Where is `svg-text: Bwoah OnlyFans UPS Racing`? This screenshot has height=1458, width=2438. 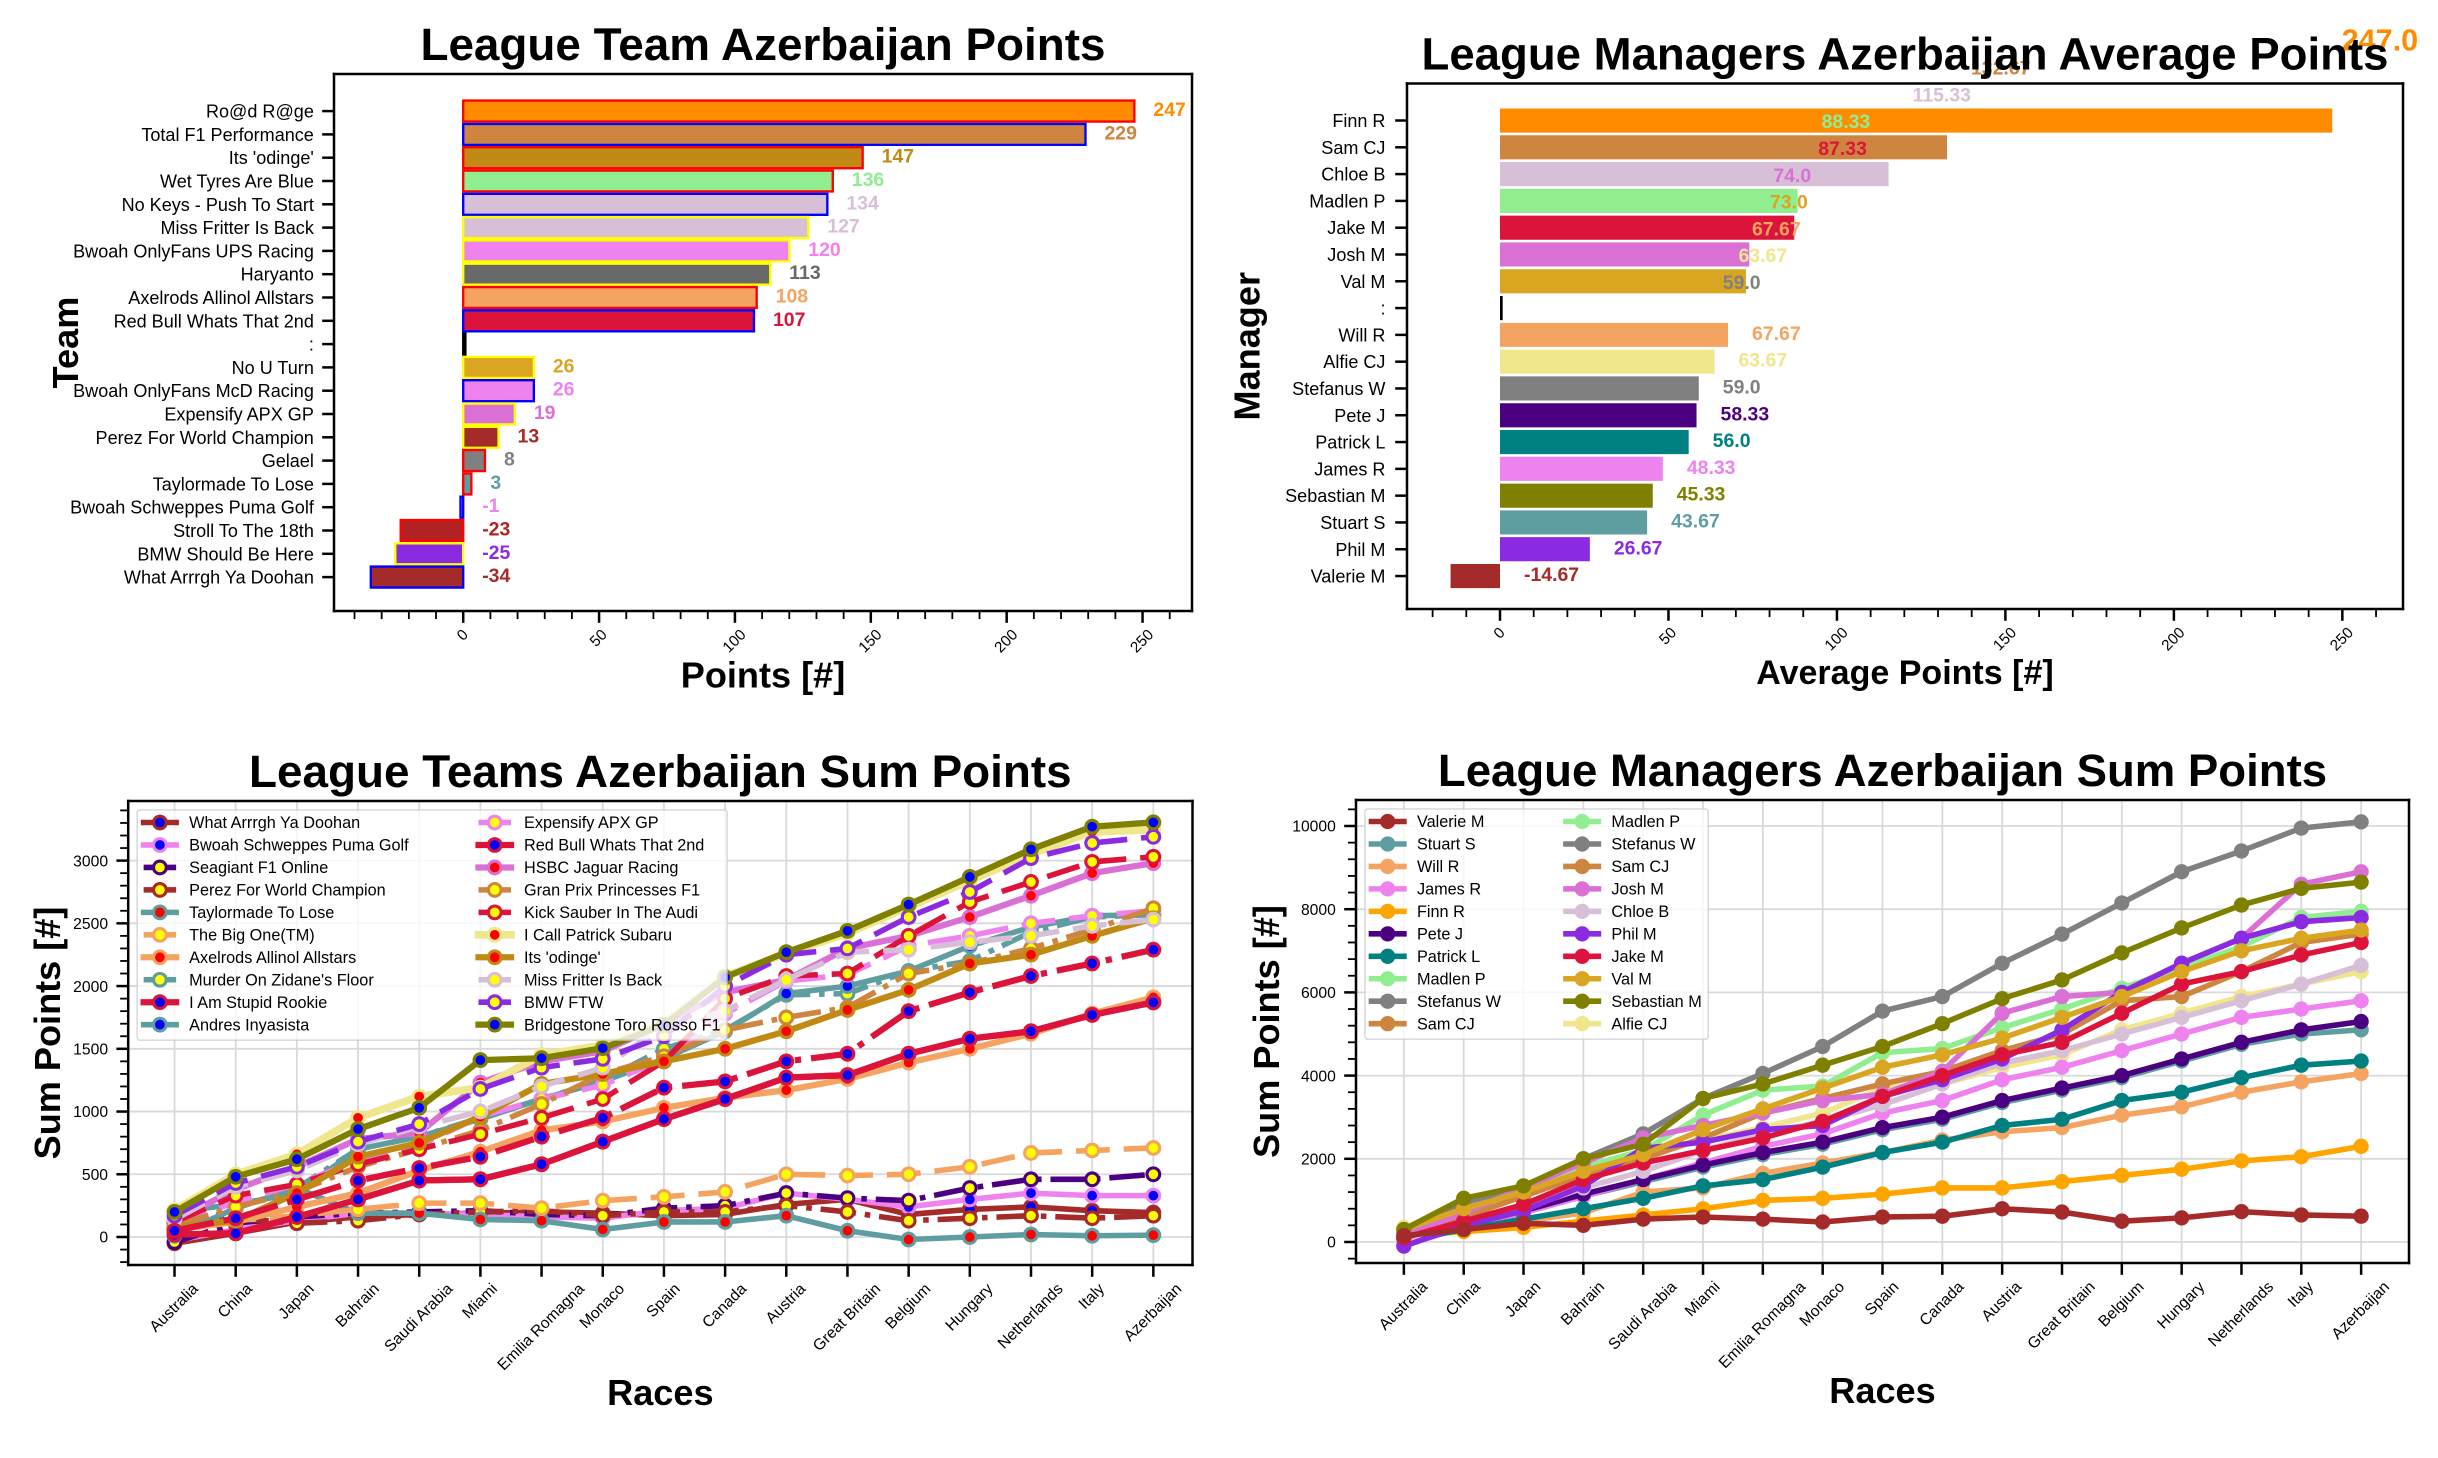 svg-text: Bwoah OnlyFans UPS Racing is located at coordinates (193, 251).